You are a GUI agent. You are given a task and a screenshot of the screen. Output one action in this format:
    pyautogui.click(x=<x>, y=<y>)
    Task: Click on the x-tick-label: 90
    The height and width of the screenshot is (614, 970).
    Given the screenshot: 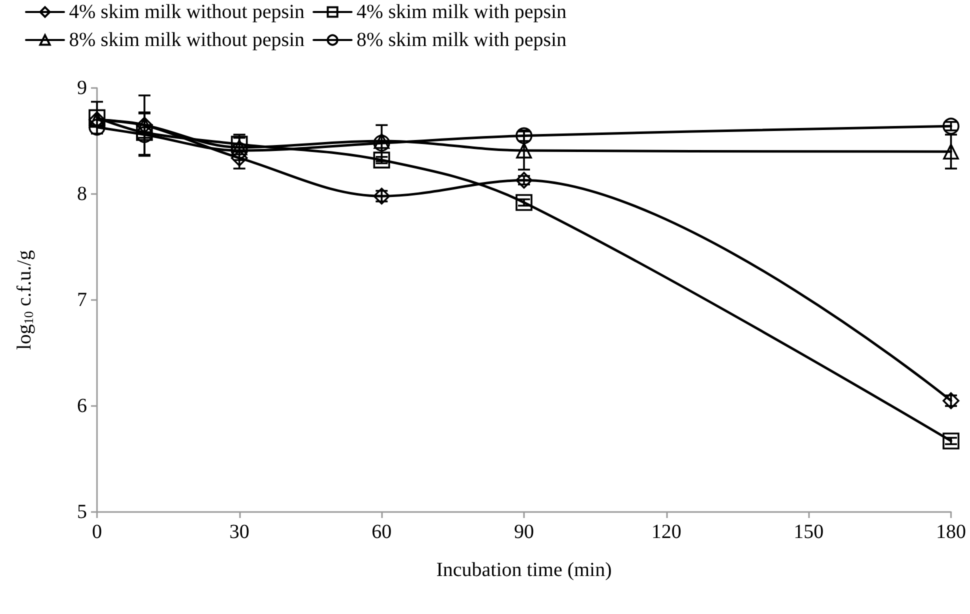 What is the action you would take?
    pyautogui.click(x=524, y=532)
    